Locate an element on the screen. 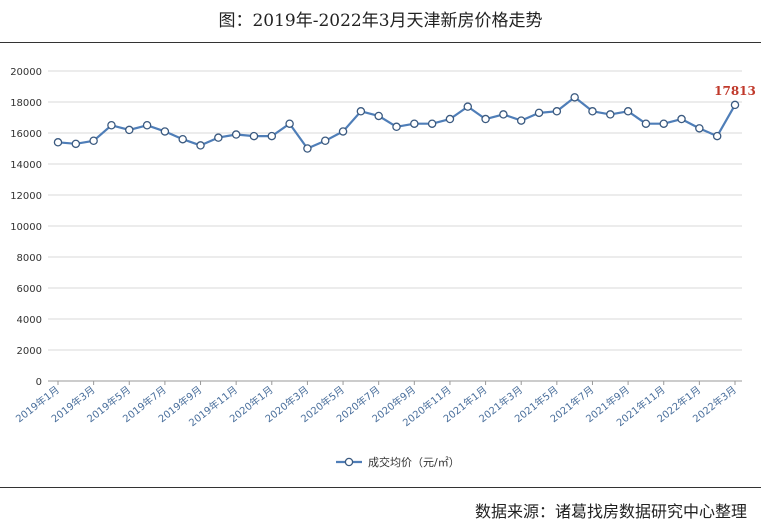  y-tick-label: 10000 is located at coordinates (26, 227).